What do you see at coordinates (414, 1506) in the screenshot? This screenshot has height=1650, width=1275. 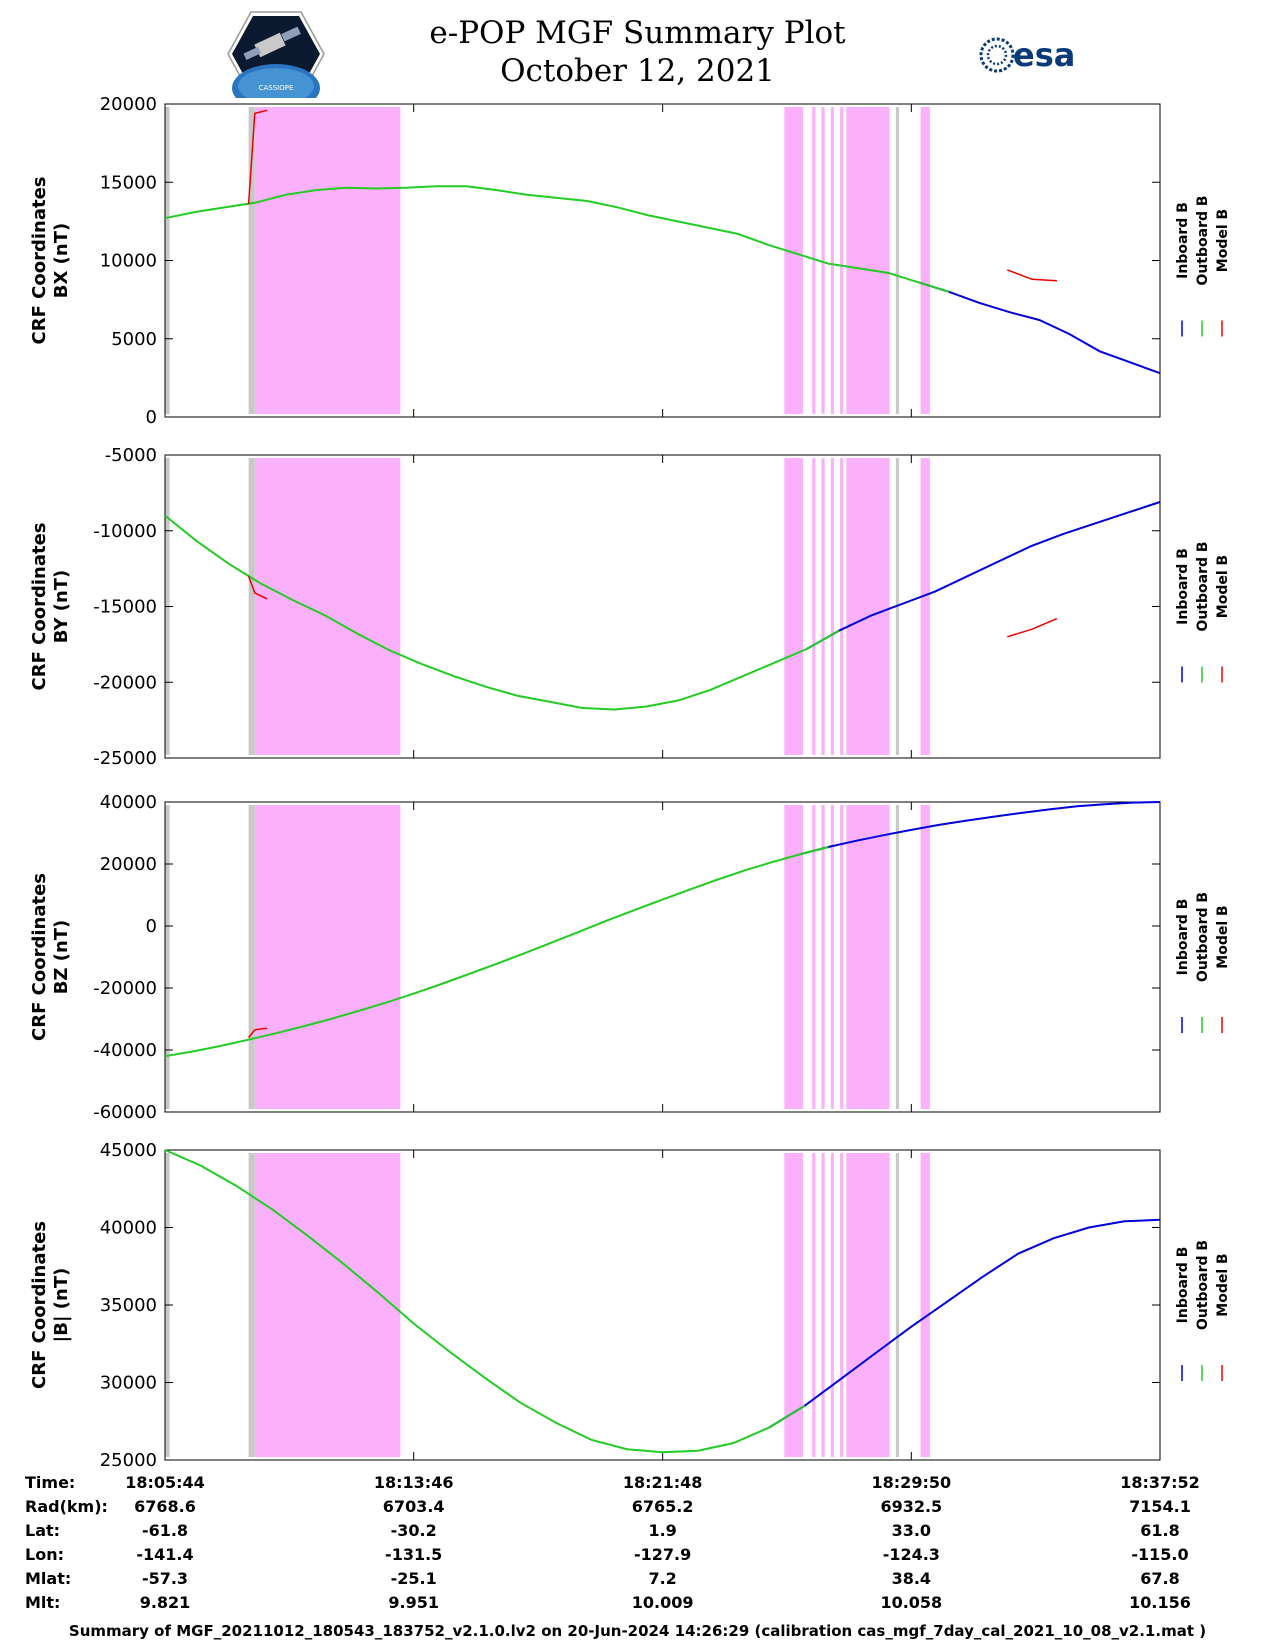 I see `ephemeris-value: 6703.4` at bounding box center [414, 1506].